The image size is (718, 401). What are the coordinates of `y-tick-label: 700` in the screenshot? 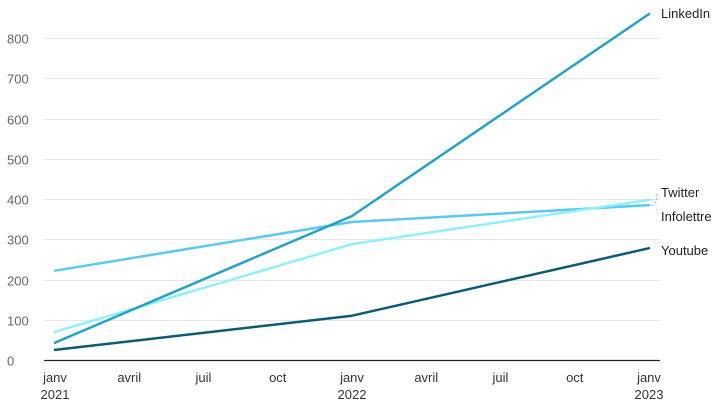 It's located at (18, 79).